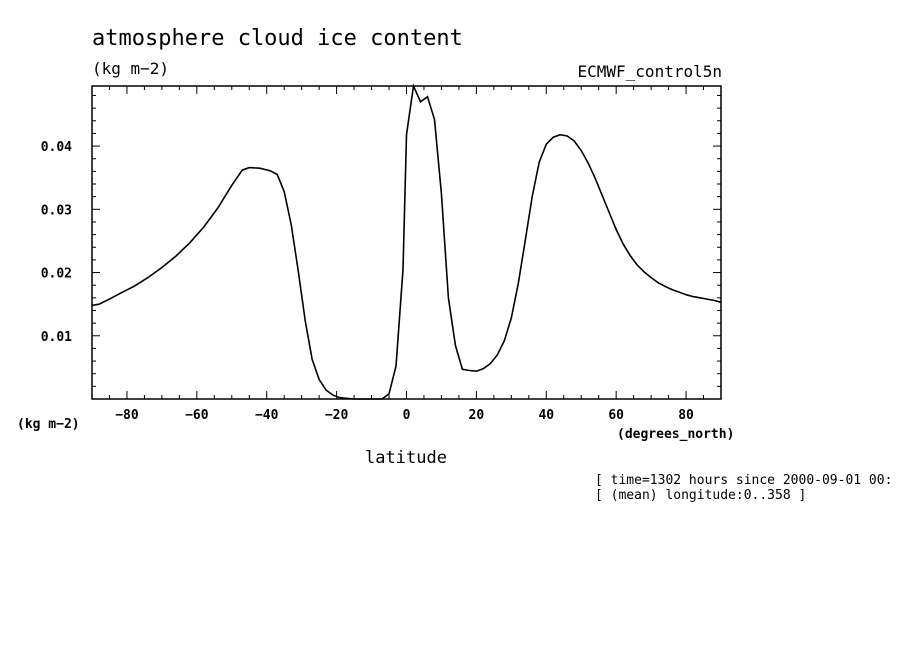  I want to click on x-tick-label: 20, so click(477, 415).